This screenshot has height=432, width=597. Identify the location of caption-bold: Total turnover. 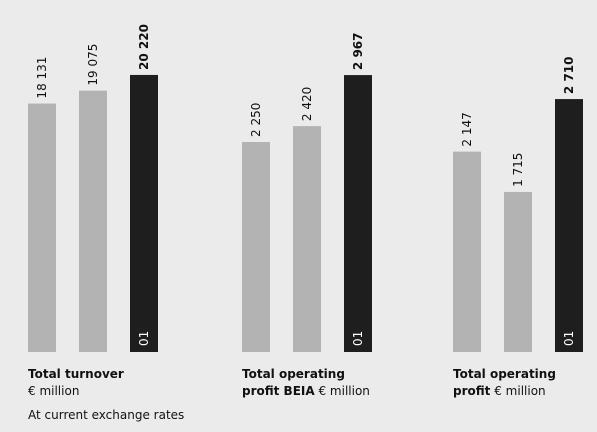
(76, 374).